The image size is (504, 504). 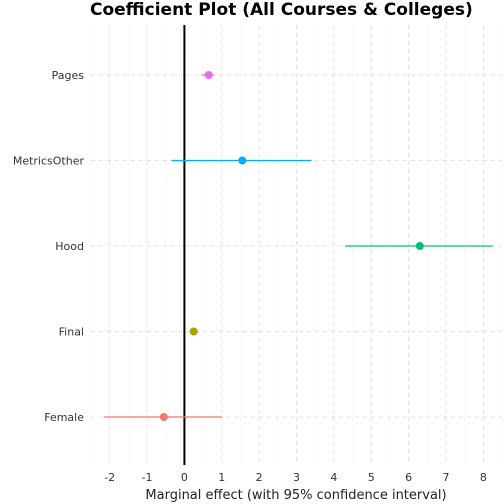 I want to click on y-axis-labels: Pages MetricsOther Hood Final Female, so click(x=49, y=246).